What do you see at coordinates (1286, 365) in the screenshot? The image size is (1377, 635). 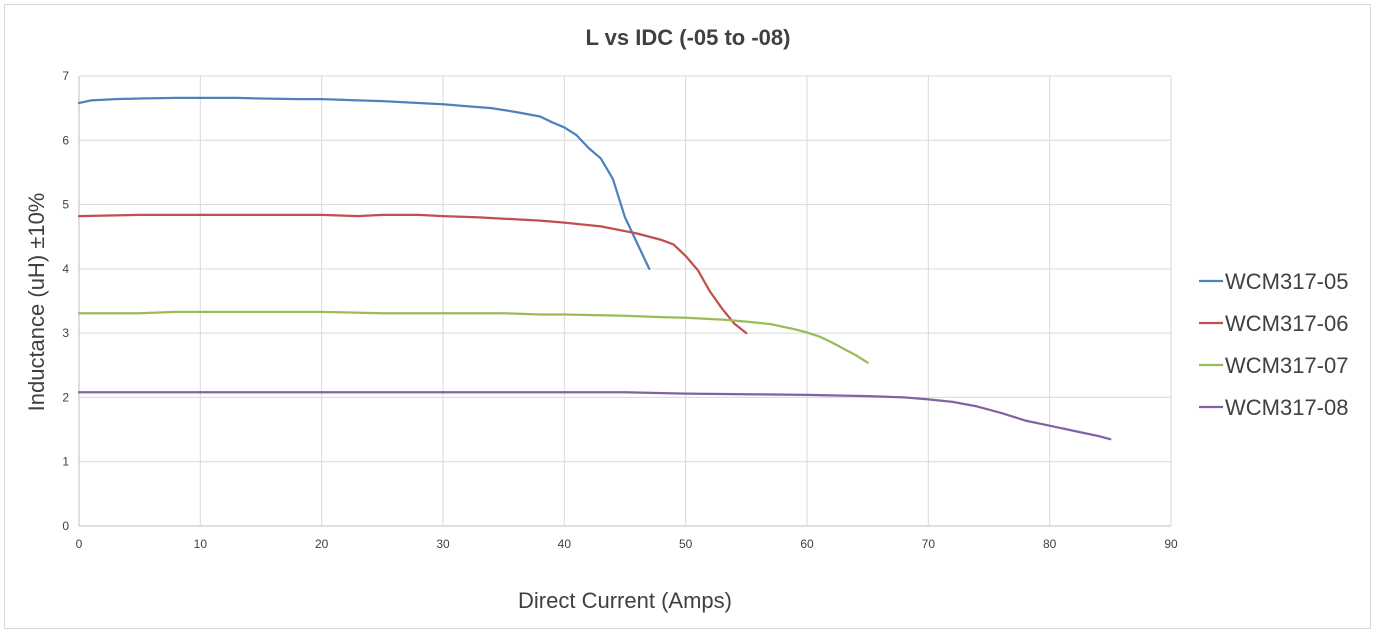 I see `legend-label: WCM317-07` at bounding box center [1286, 365].